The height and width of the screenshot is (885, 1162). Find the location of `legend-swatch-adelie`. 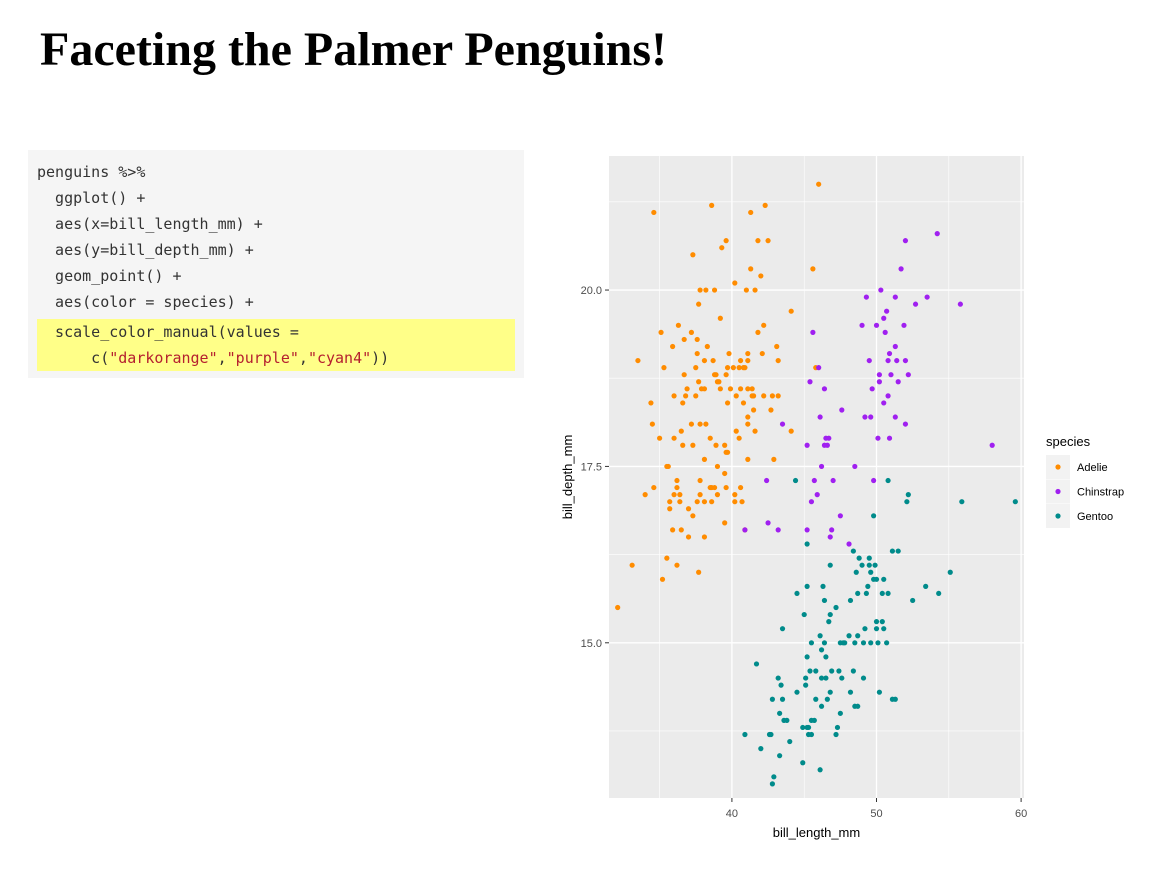

legend-swatch-adelie is located at coordinates (1058, 467).